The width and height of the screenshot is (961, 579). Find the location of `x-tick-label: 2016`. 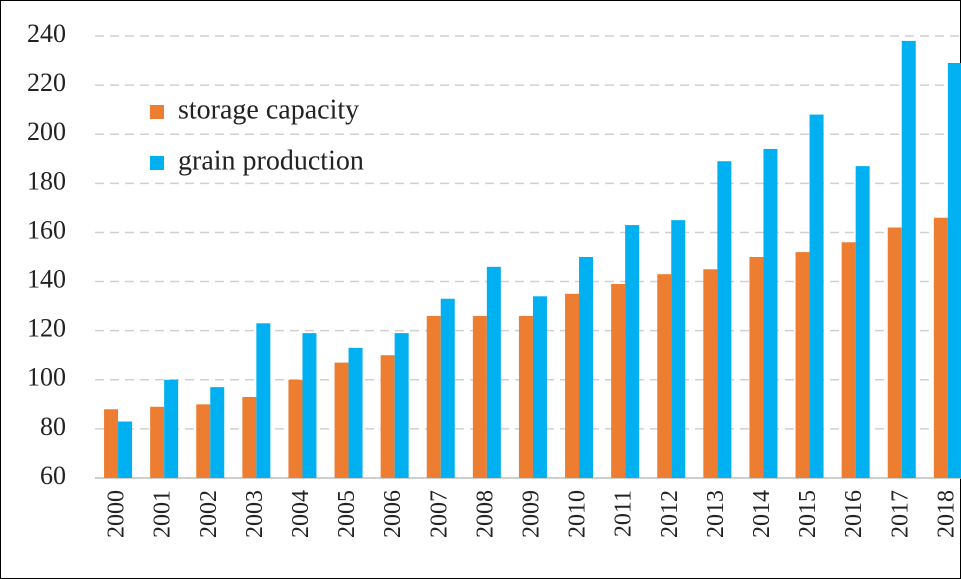

x-tick-label: 2016 is located at coordinates (854, 514).